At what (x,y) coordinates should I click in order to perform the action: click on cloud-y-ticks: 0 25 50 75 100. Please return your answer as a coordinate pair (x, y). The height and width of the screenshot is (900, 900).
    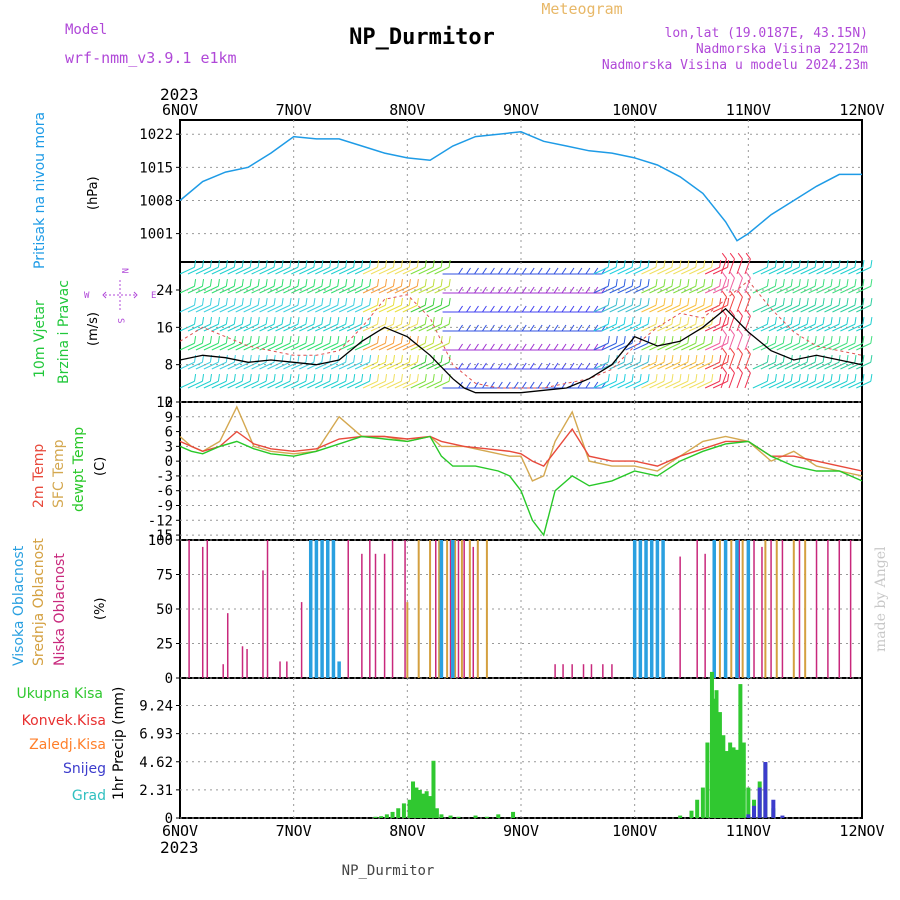
    Looking at the image, I should click on (164, 610).